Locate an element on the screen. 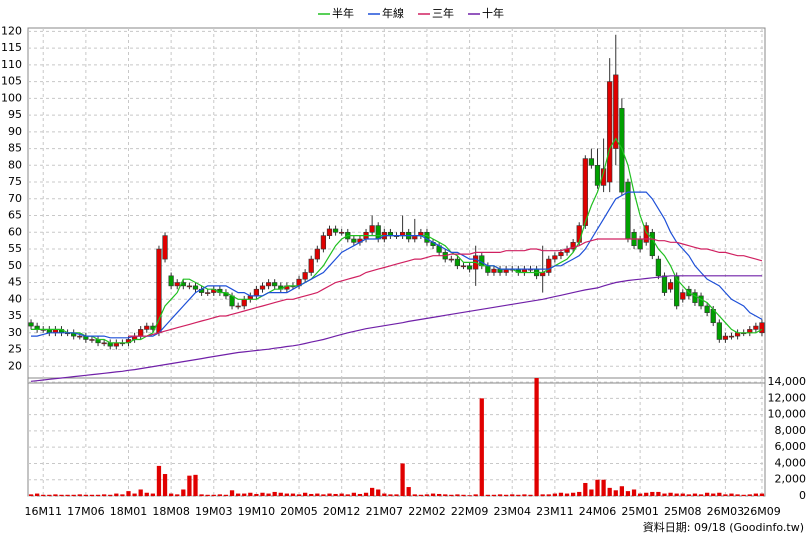 This screenshot has width=808, height=540. y2-tick-label: 14,000 is located at coordinates (787, 381).